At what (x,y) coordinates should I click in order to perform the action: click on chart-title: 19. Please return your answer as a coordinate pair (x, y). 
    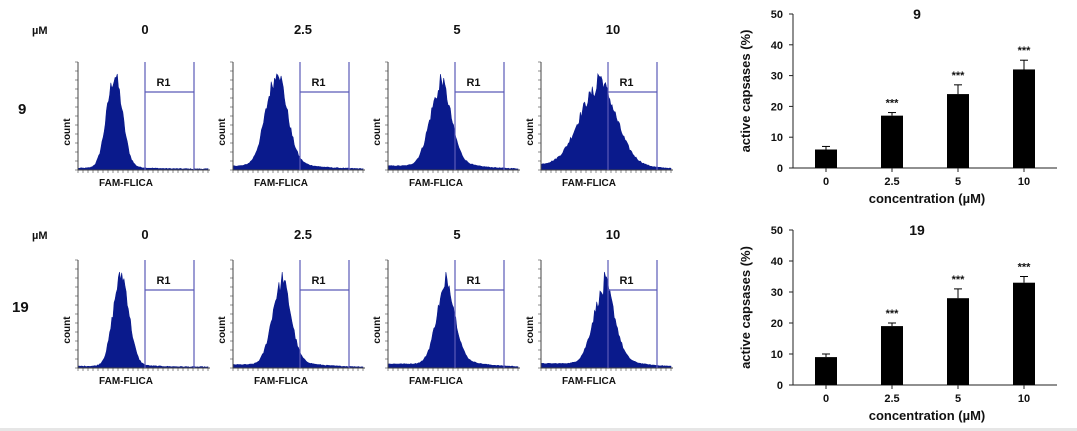
    Looking at the image, I should click on (917, 230).